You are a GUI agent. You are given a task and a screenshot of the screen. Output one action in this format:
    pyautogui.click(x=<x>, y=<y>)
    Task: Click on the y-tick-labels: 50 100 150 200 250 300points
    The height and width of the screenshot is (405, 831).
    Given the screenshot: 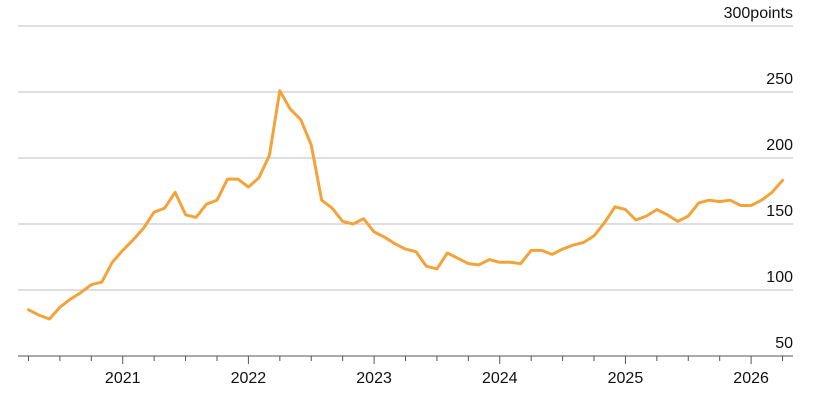 What is the action you would take?
    pyautogui.click(x=758, y=178)
    